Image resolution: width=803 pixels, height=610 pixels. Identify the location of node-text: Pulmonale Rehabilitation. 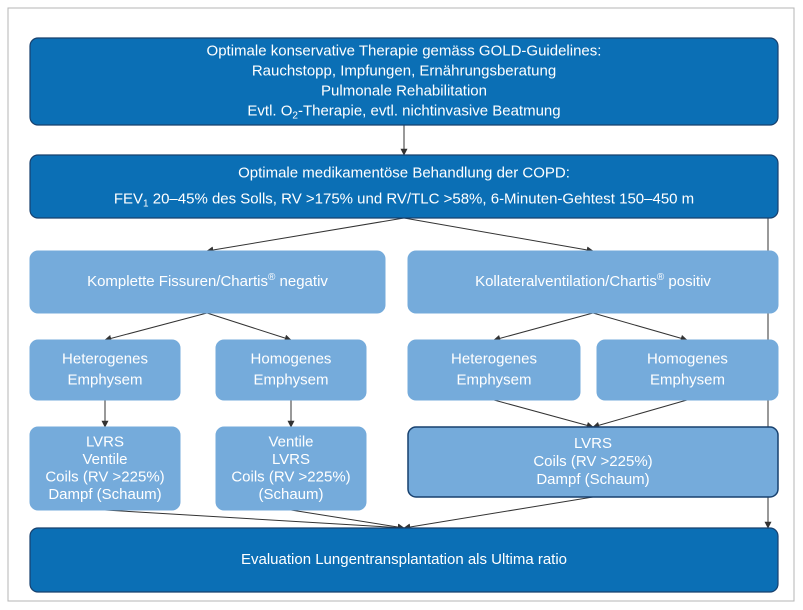
(404, 90).